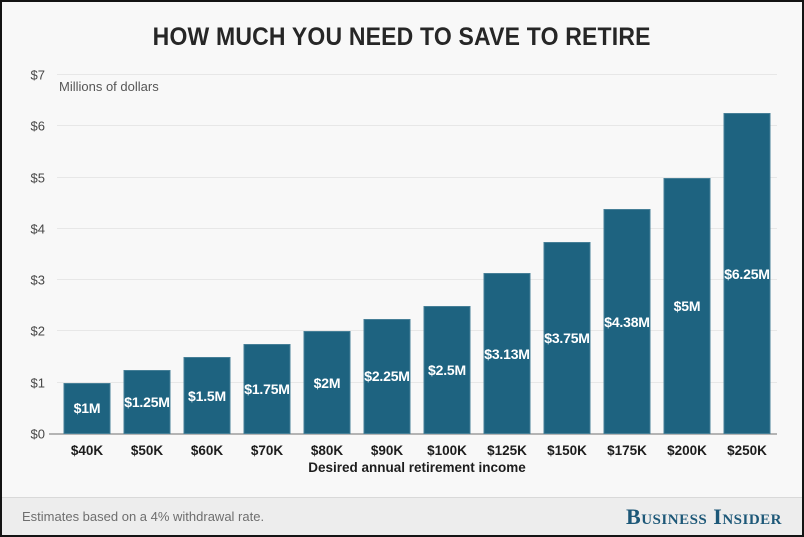 The height and width of the screenshot is (537, 804). What do you see at coordinates (417, 467) in the screenshot?
I see `x-axis-title: Desired annual retirement income` at bounding box center [417, 467].